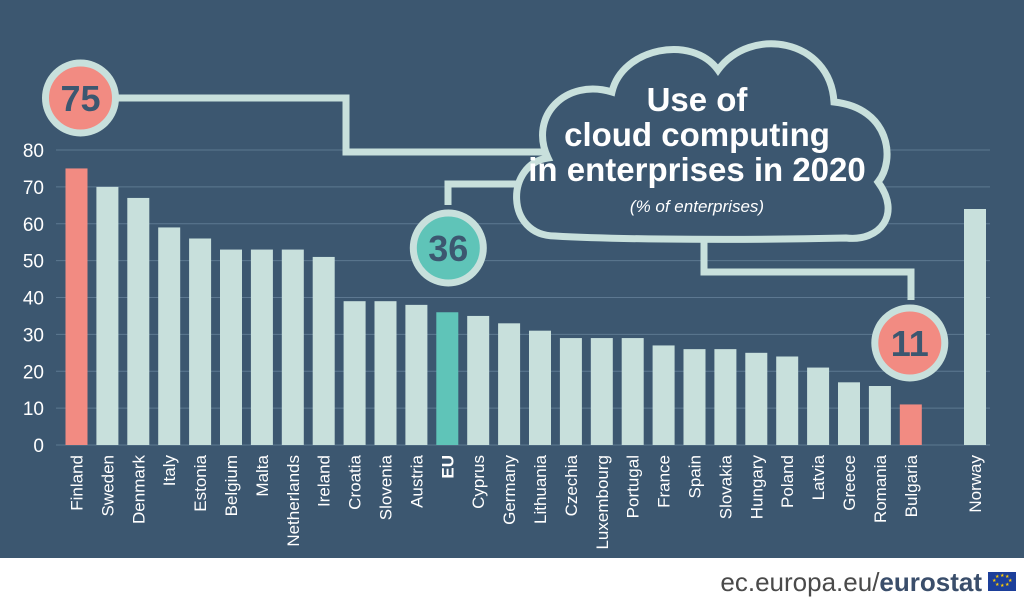 The width and height of the screenshot is (1024, 605). I want to click on footer-site: ec.europa.eu/, so click(800, 582).